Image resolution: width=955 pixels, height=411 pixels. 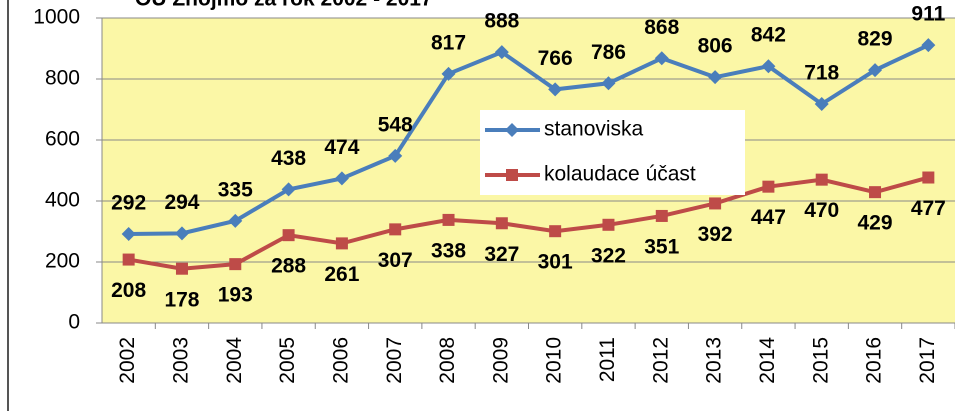 I want to click on y-tick-label: 0, so click(x=74, y=322).